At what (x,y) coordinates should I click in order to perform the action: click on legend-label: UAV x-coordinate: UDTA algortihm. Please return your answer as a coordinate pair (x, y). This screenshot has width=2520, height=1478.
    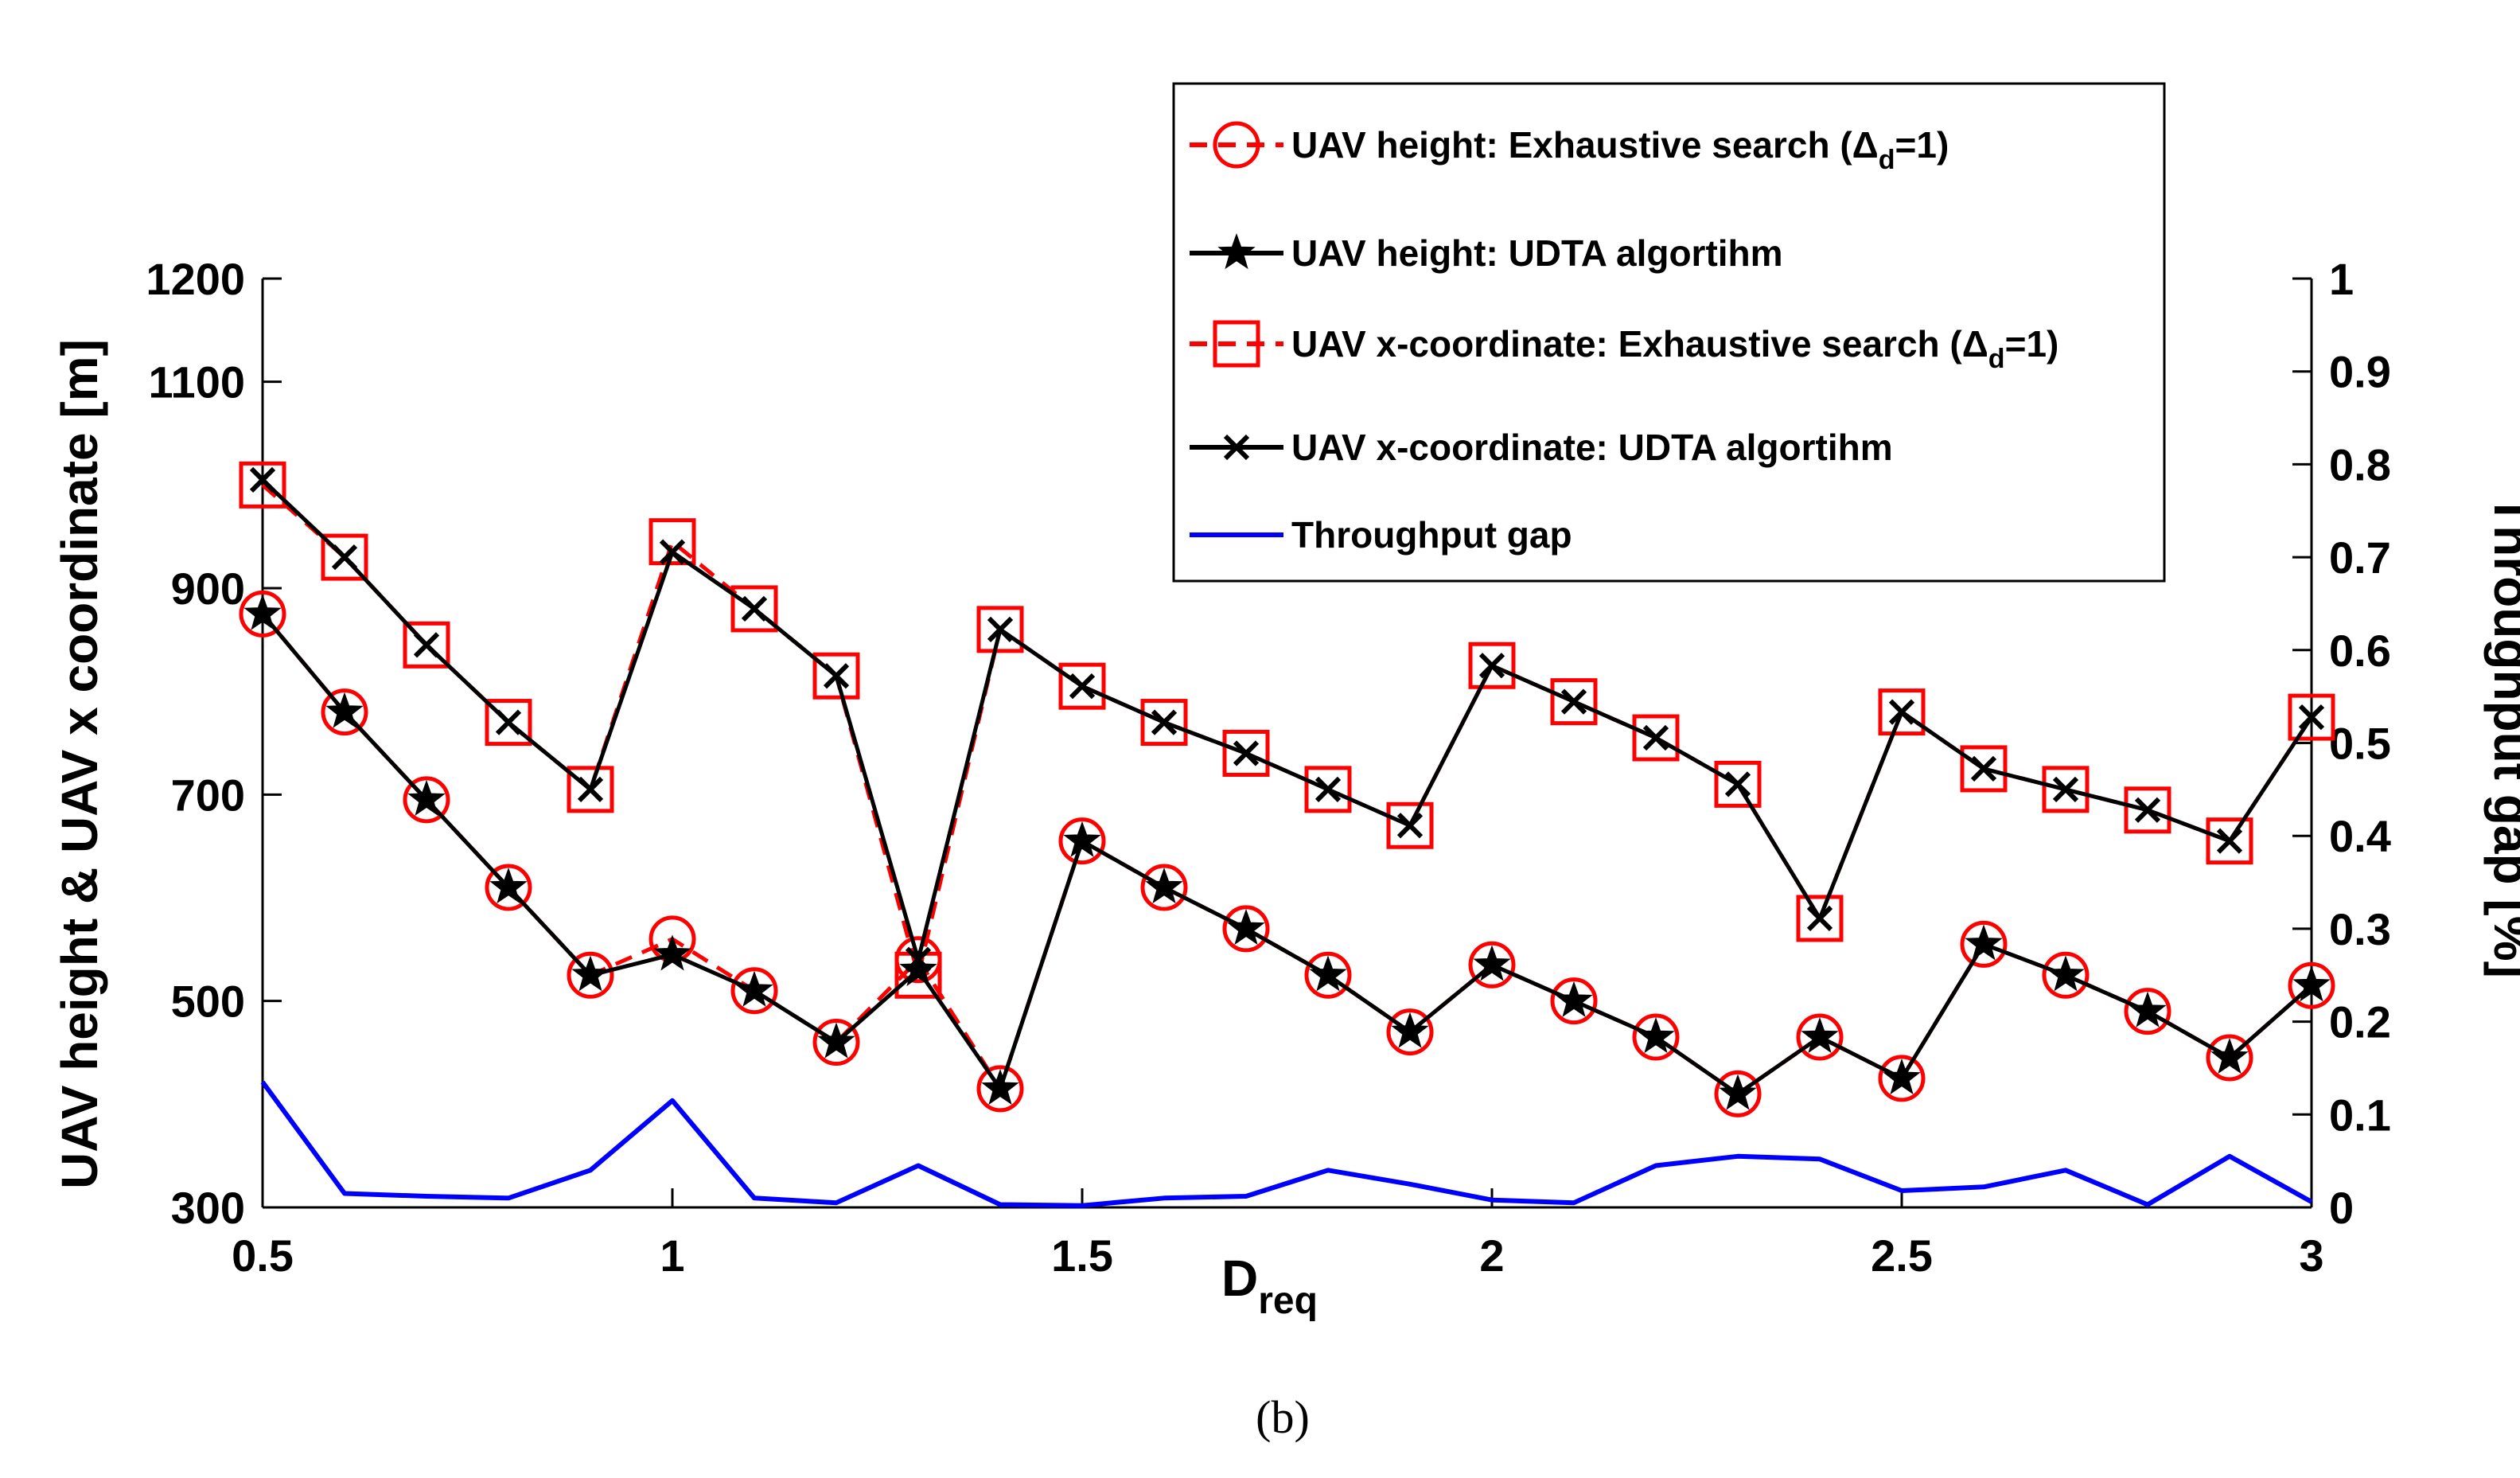
    Looking at the image, I should click on (1592, 447).